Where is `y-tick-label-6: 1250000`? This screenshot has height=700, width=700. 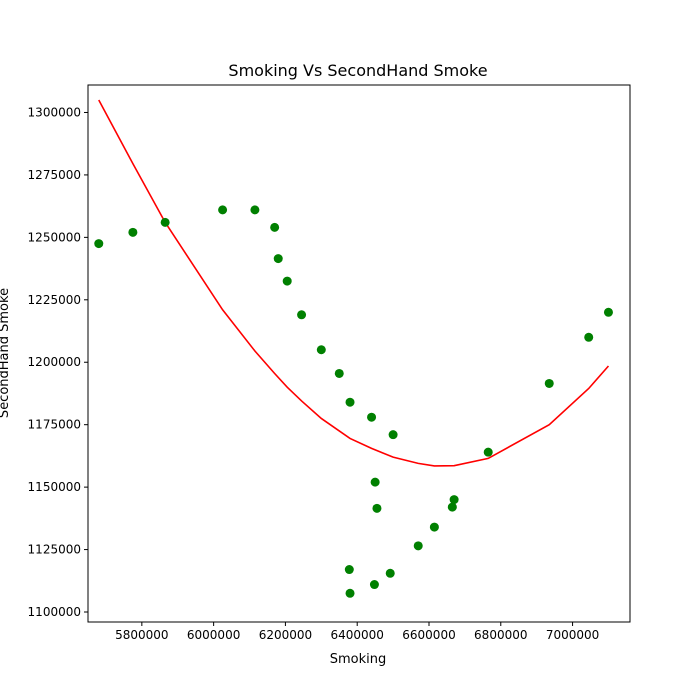
y-tick-label-6: 1250000 is located at coordinates (54, 237).